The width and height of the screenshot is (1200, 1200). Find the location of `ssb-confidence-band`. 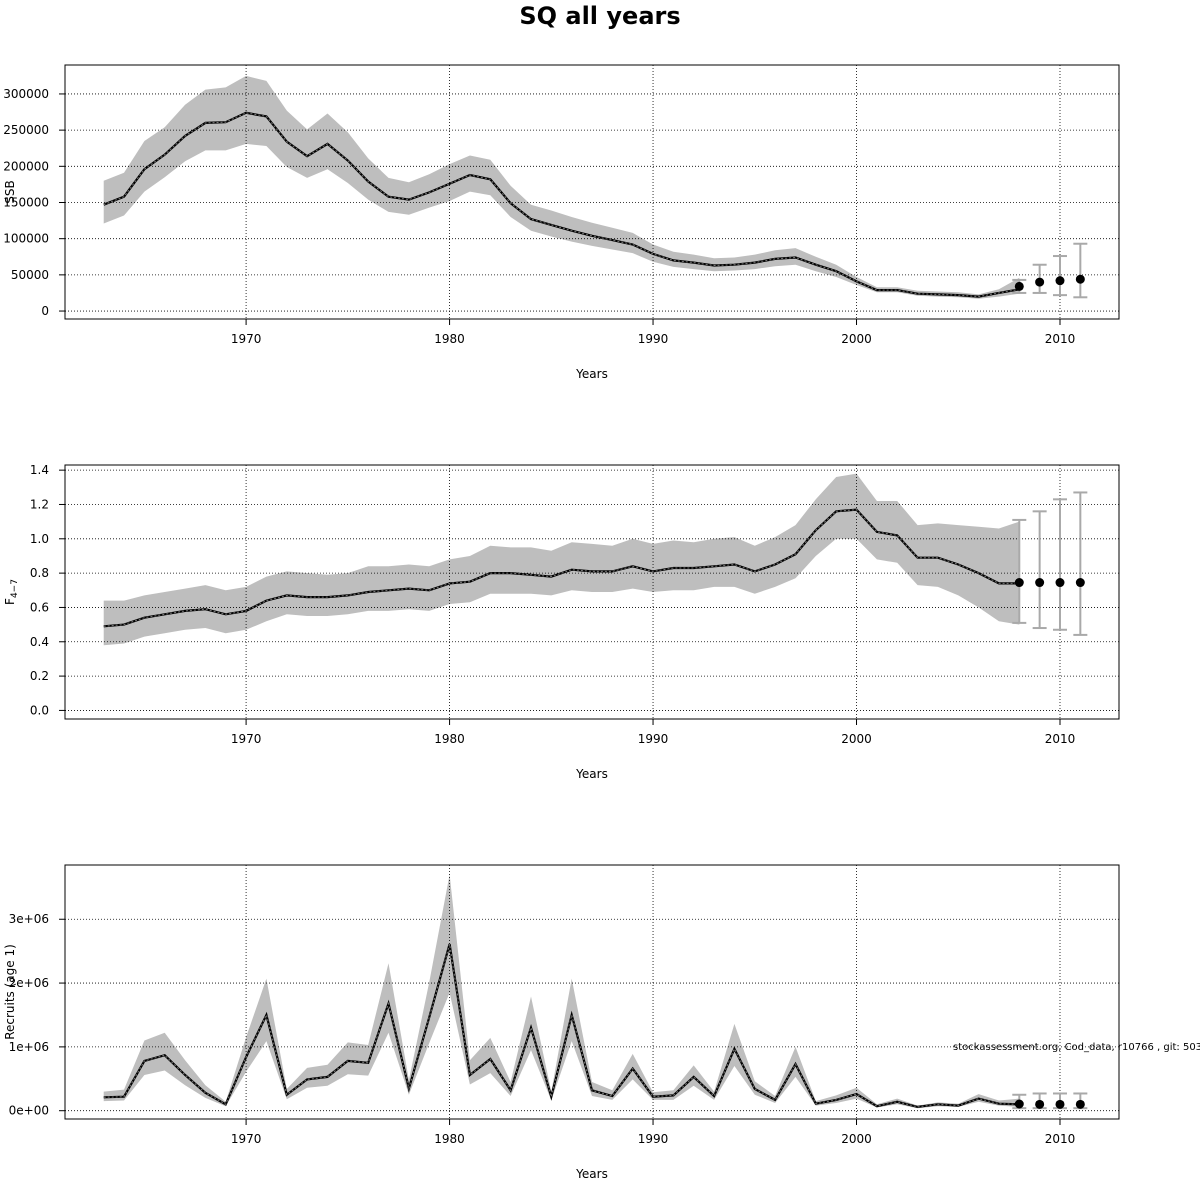

ssb-confidence-band is located at coordinates (561, 187).